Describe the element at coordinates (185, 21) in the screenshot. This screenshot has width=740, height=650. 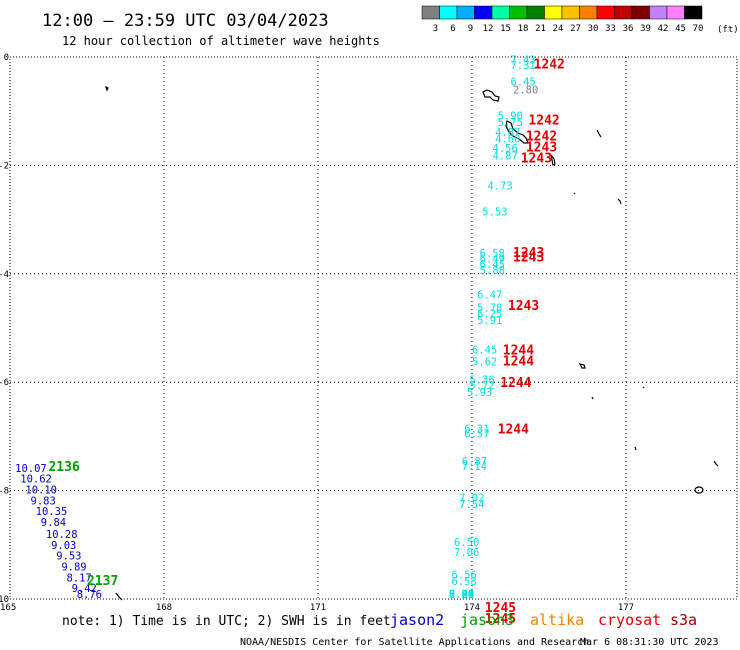
I see `chart-title: 12:00 – 23:59 UTC 03/04/2023` at that location.